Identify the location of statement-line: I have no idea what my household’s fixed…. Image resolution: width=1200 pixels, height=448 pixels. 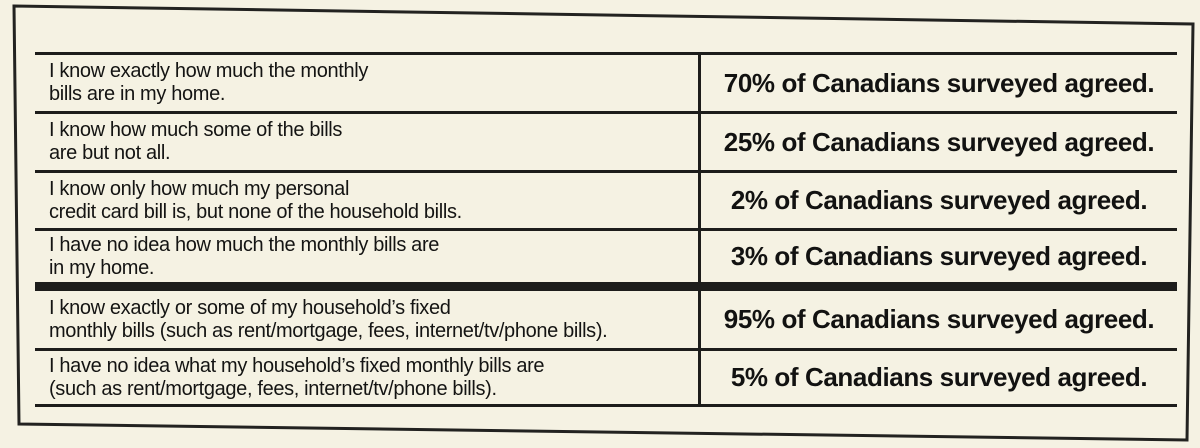
(297, 365).